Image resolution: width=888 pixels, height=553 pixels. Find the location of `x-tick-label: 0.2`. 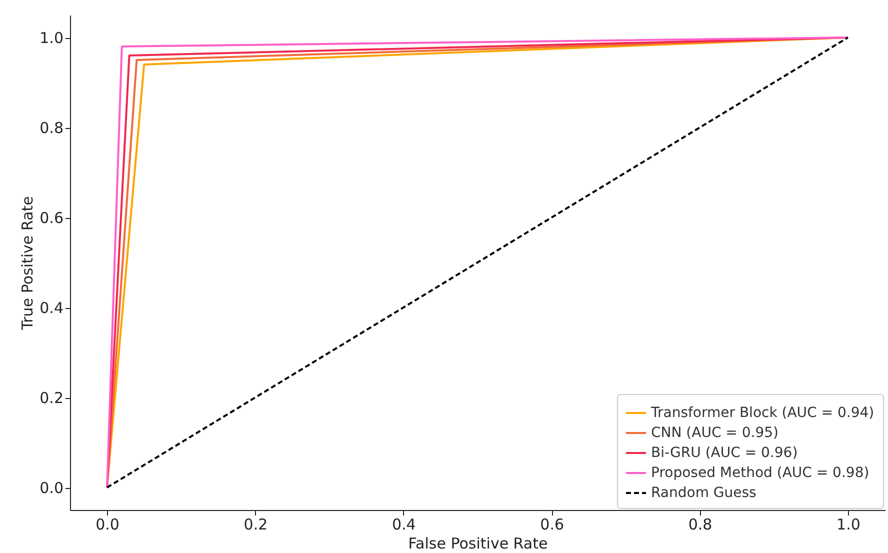

x-tick-label: 0.2 is located at coordinates (256, 525).